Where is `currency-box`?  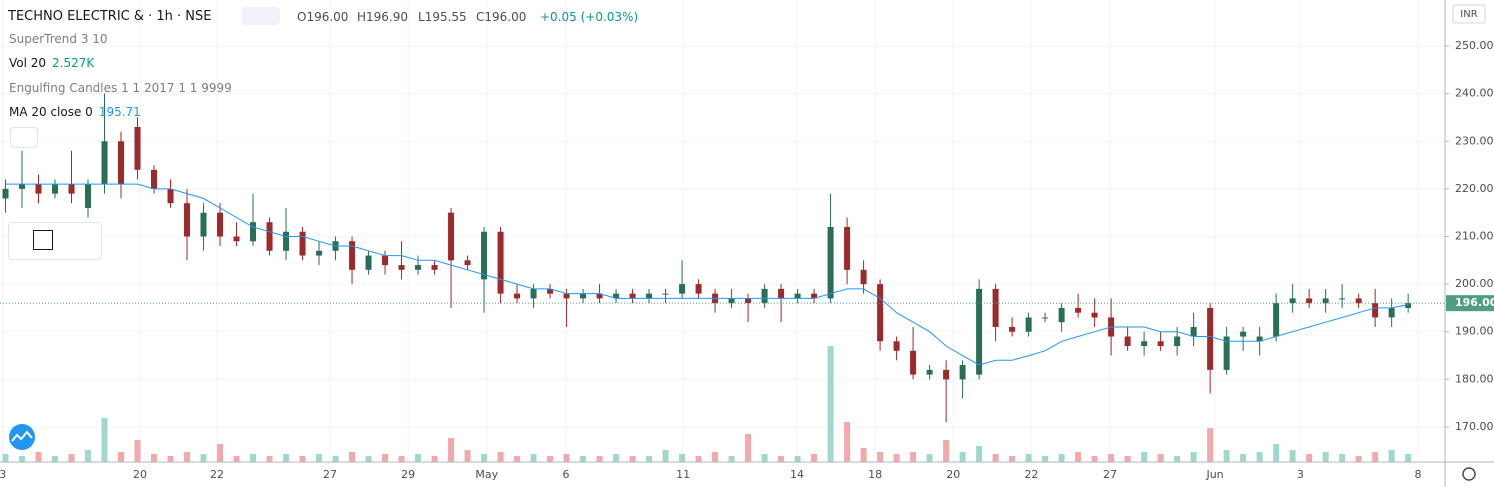
currency-box is located at coordinates (1469, 14).